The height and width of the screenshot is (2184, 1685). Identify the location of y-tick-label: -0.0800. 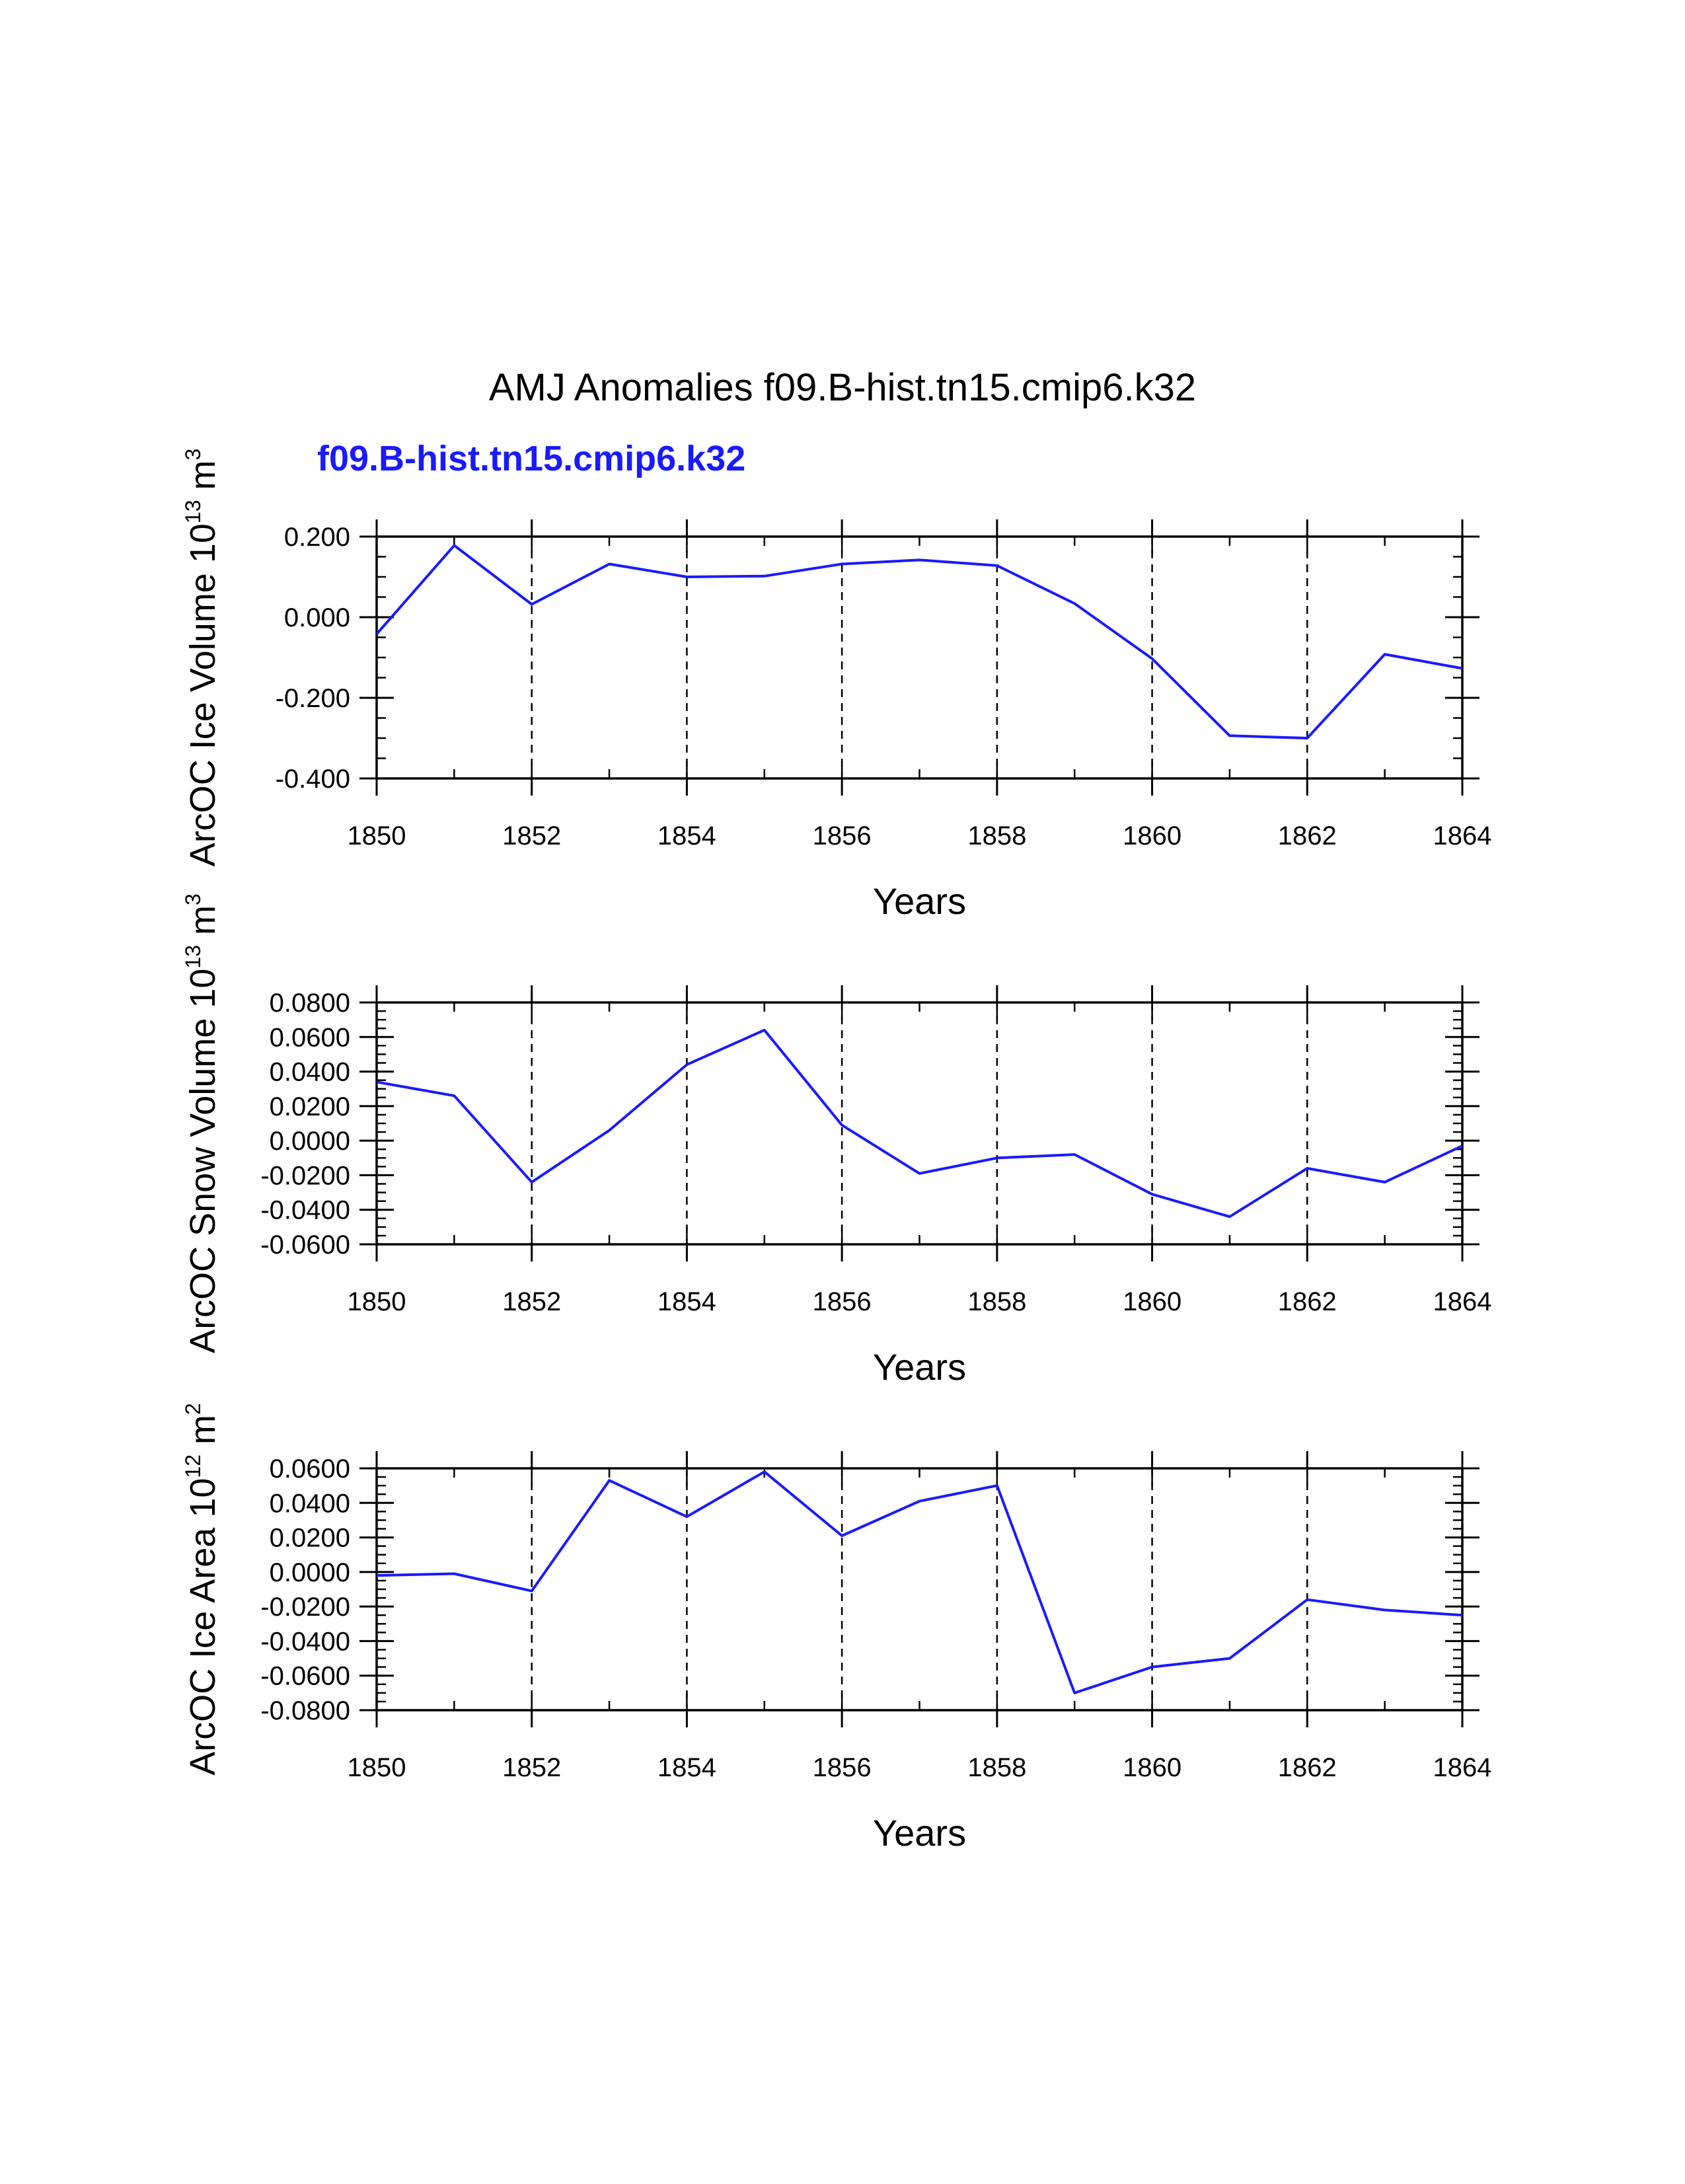
(305, 1710).